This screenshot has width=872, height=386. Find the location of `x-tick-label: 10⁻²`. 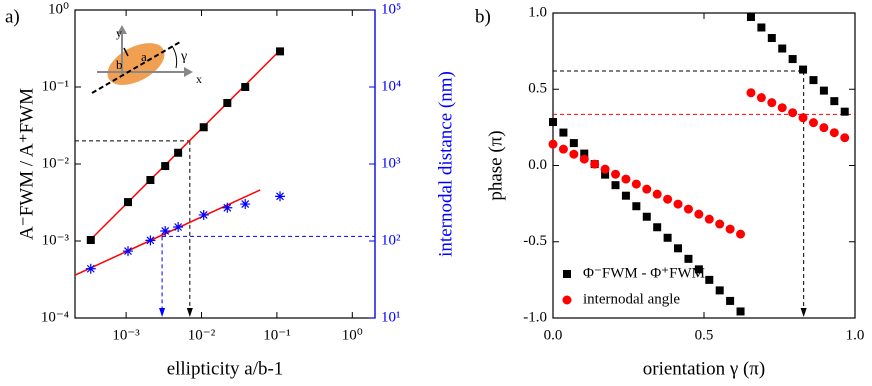

x-tick-label: 10⁻² is located at coordinates (202, 335).